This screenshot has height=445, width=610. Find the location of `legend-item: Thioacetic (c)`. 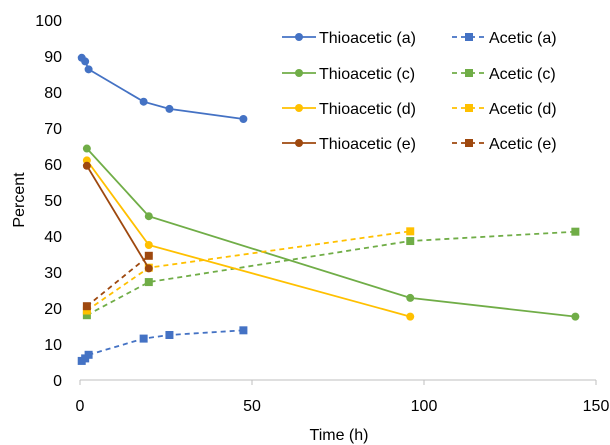

legend-item: Thioacetic (c) is located at coordinates (348, 74).